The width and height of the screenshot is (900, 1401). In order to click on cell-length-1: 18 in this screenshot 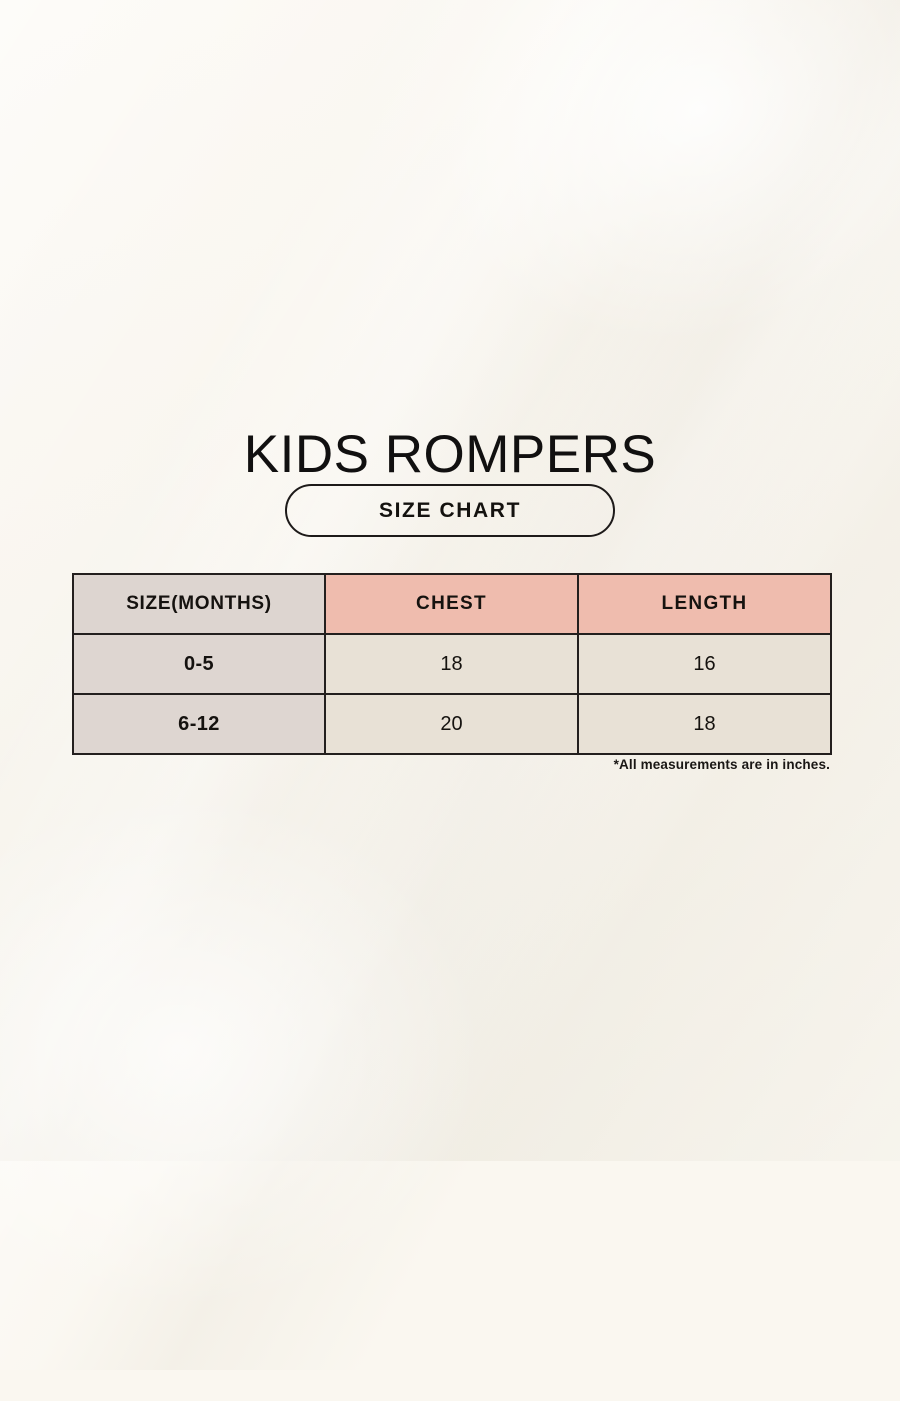, I will do `click(704, 724)`.